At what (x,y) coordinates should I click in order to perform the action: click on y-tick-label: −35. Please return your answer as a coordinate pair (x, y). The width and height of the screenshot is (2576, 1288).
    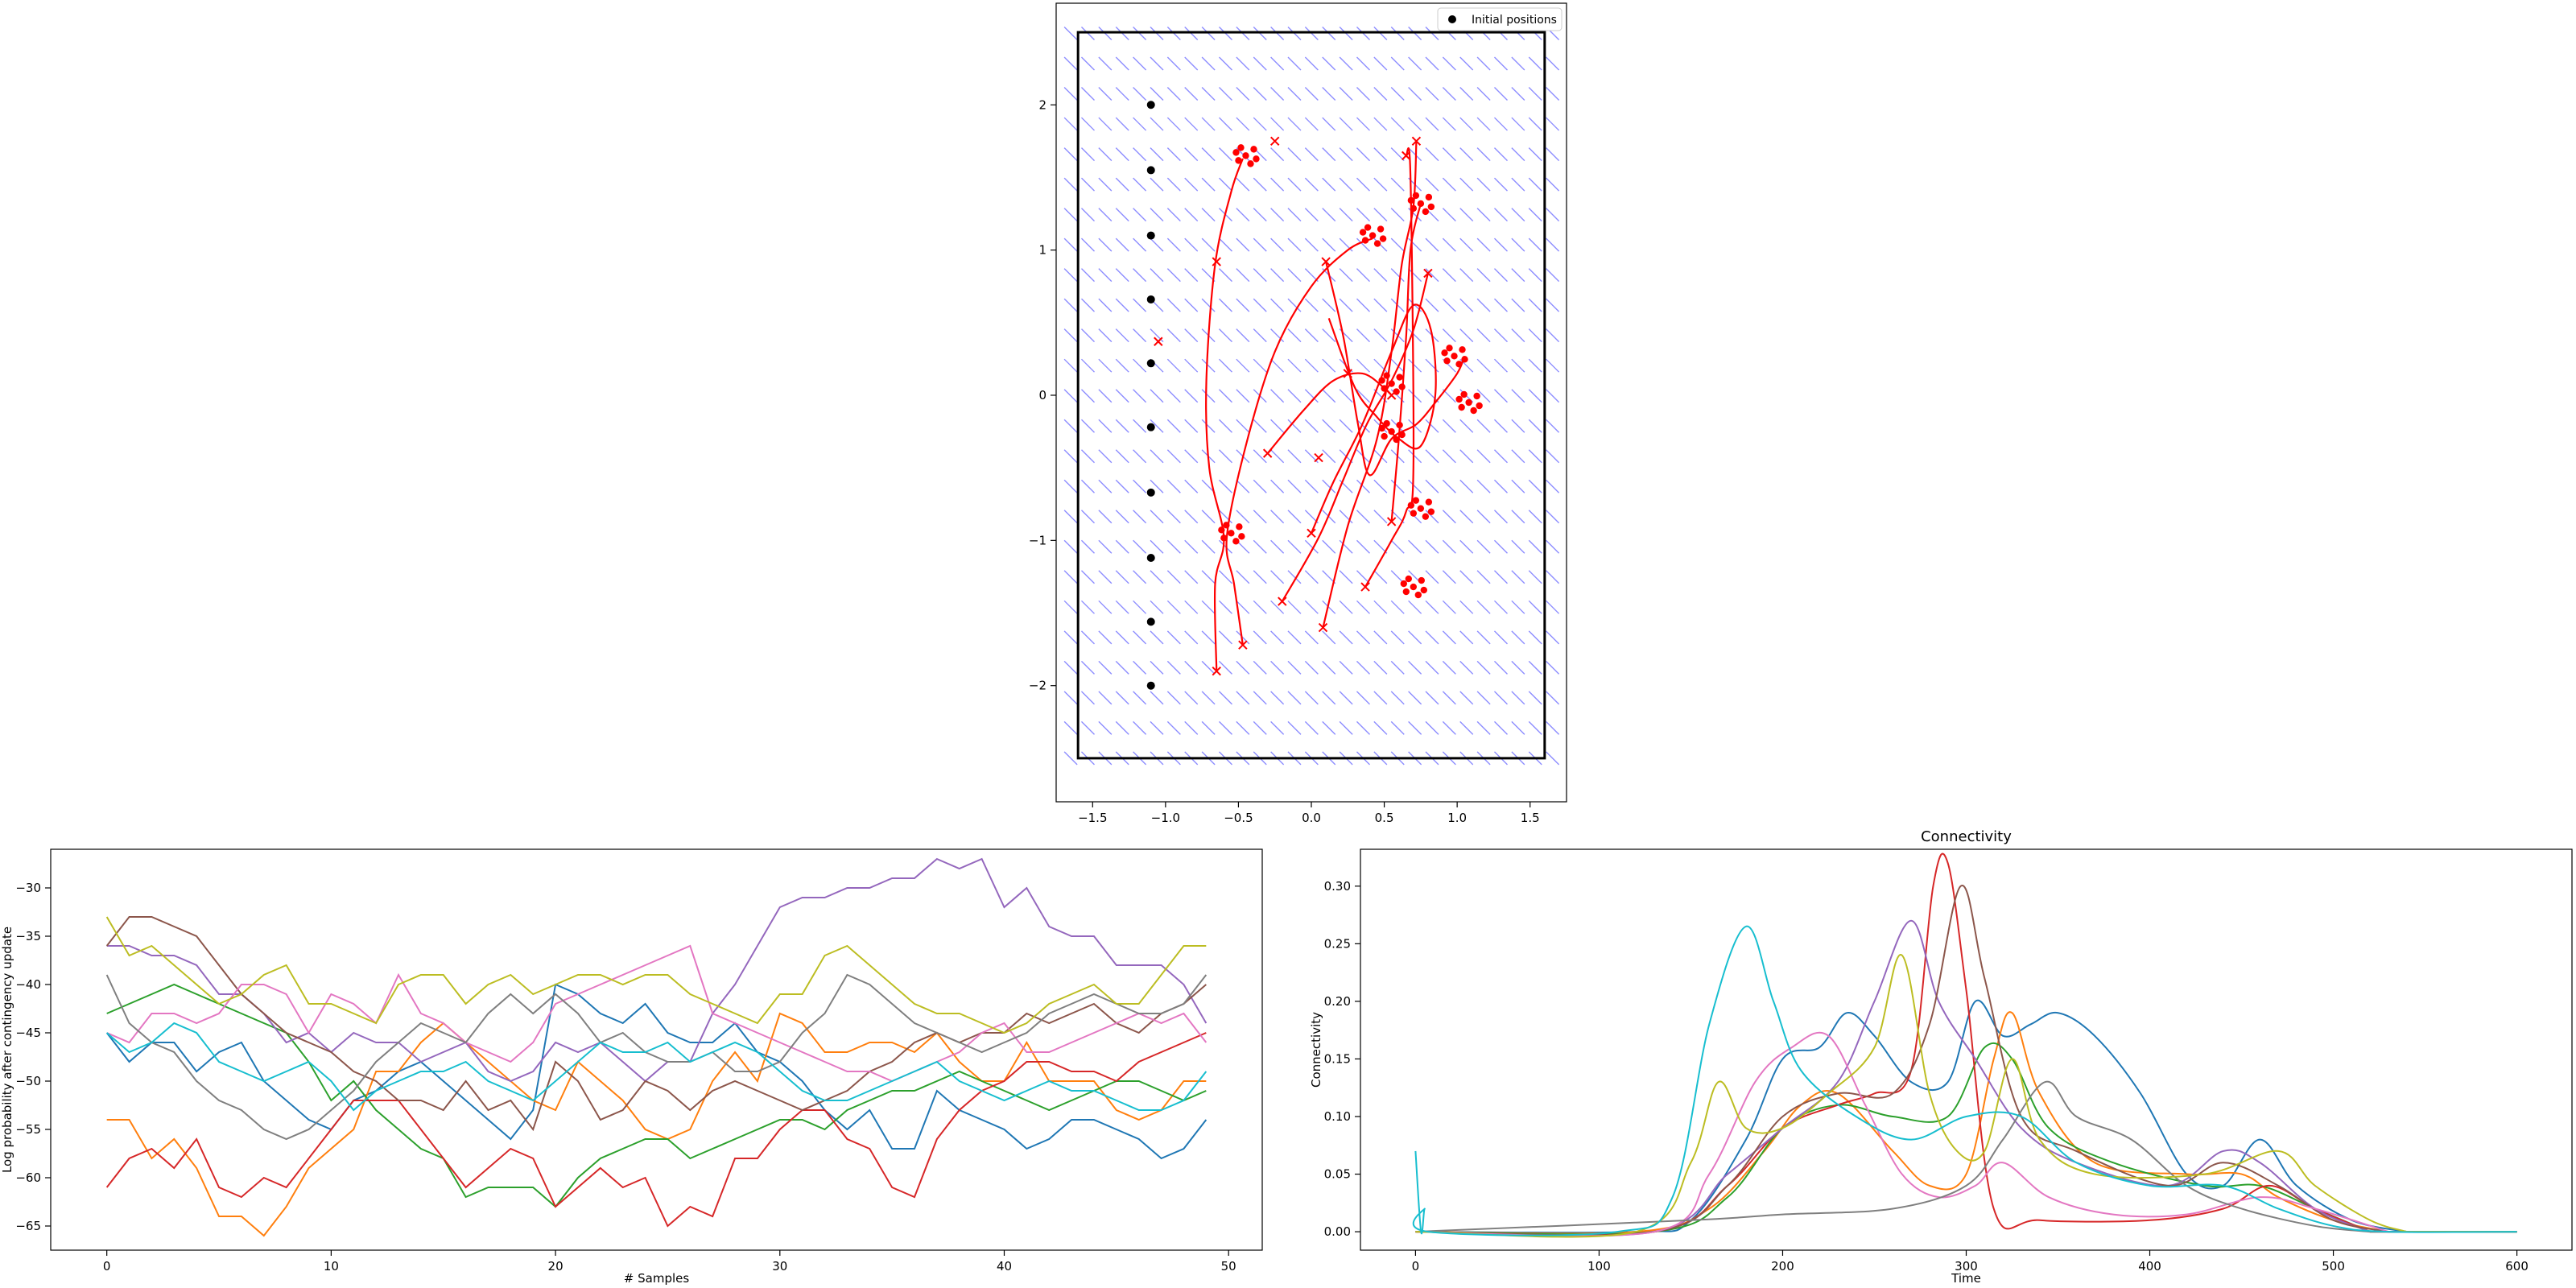
    Looking at the image, I should click on (28, 936).